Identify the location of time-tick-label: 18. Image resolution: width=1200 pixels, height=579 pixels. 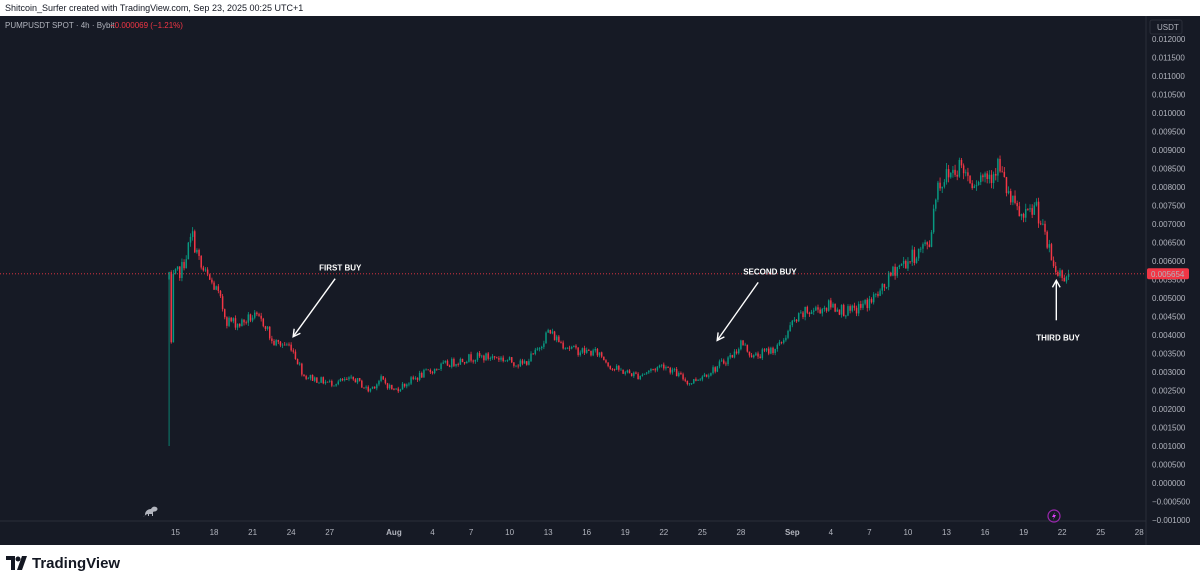
(214, 532).